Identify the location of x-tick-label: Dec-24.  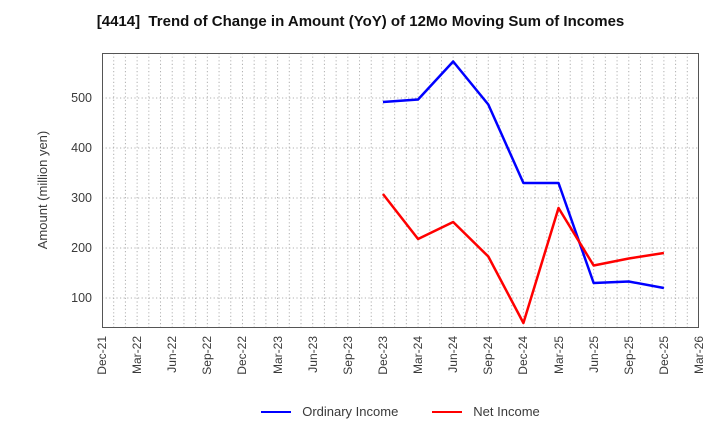
(523, 355).